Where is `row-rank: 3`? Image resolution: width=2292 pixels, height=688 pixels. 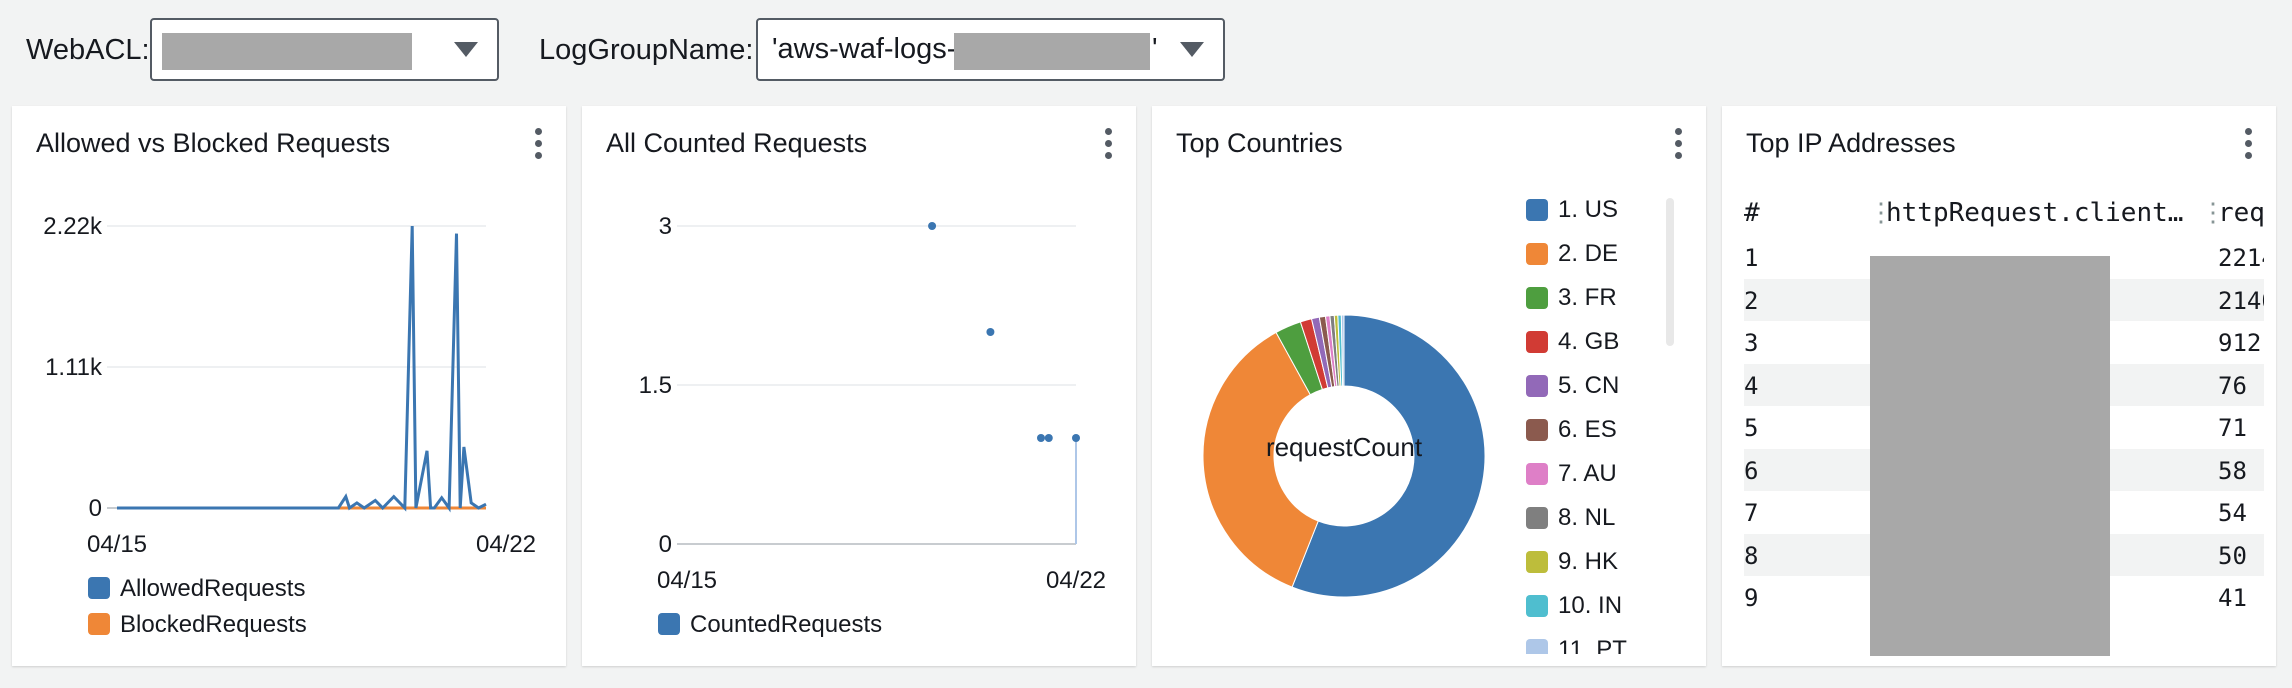
row-rank: 3 is located at coordinates (1751, 343).